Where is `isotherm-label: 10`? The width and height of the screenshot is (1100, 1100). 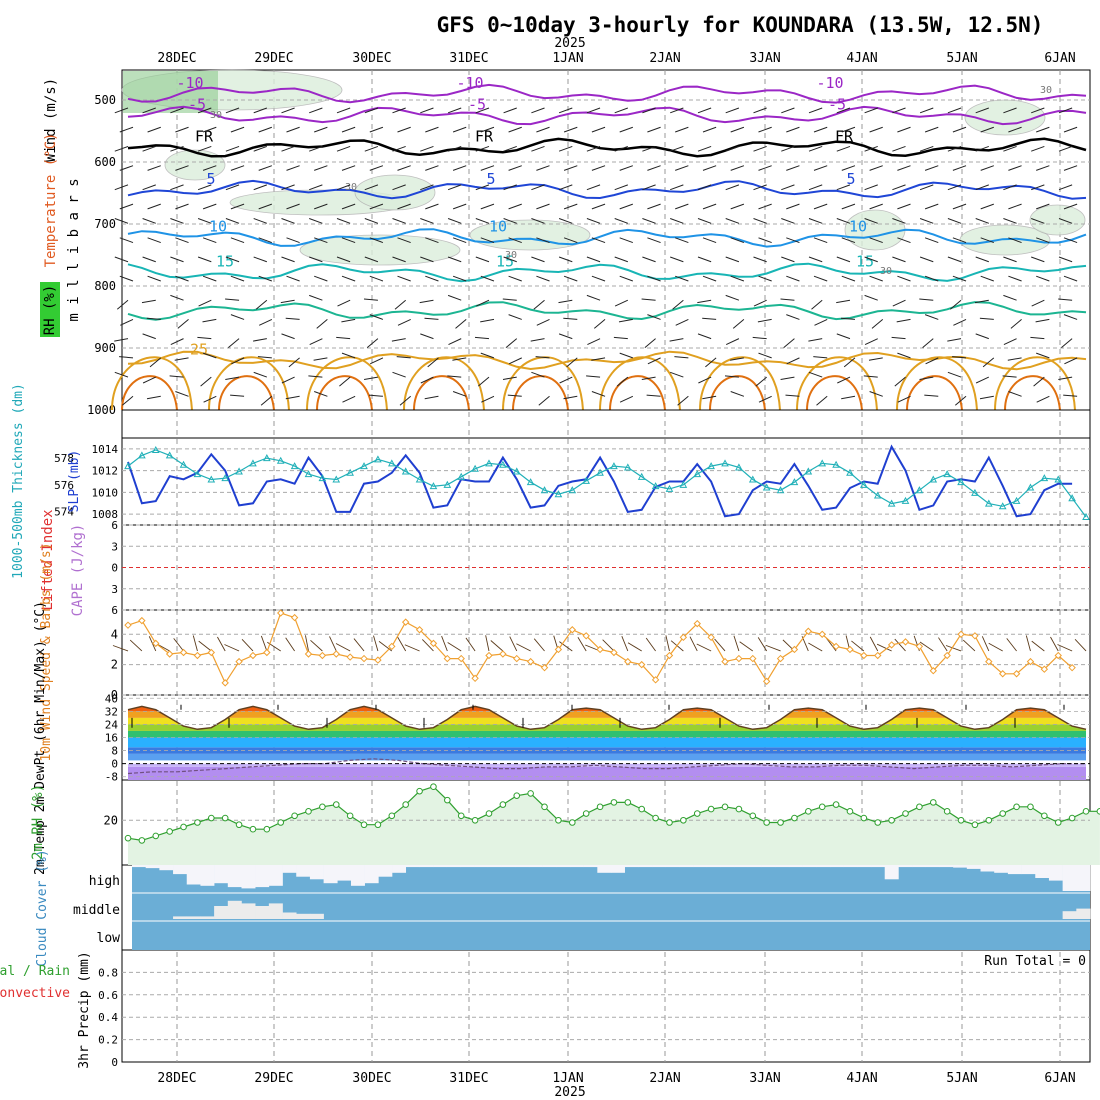
isotherm-label: 10 is located at coordinates (498, 227).